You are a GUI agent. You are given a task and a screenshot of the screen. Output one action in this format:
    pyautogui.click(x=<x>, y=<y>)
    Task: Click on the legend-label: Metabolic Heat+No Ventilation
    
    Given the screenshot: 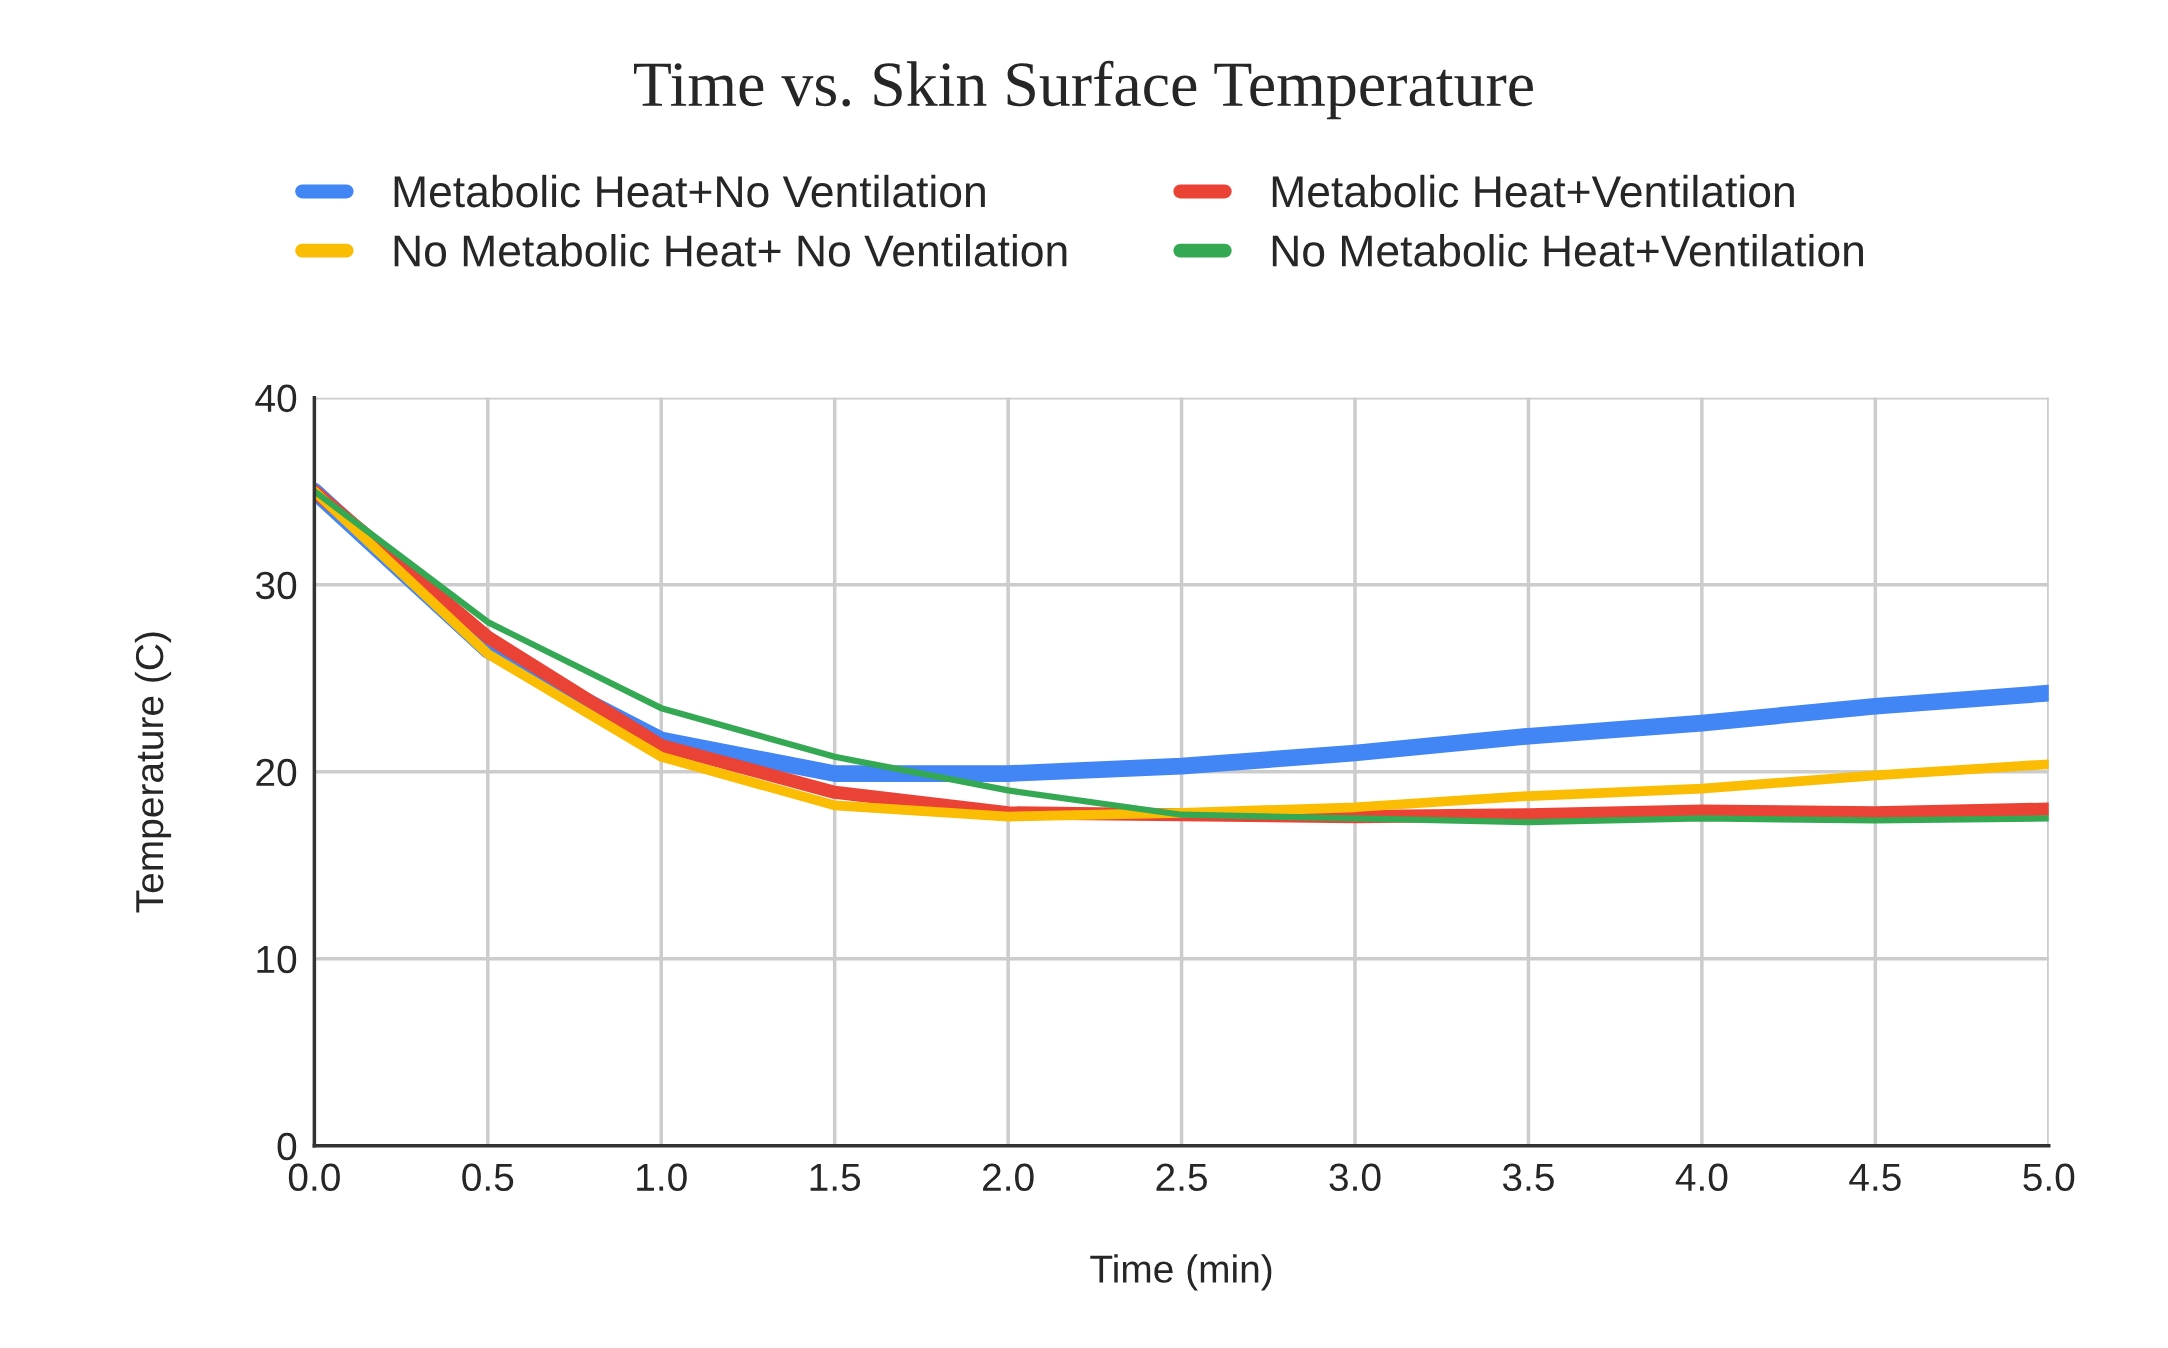 What is the action you would take?
    pyautogui.click(x=689, y=191)
    